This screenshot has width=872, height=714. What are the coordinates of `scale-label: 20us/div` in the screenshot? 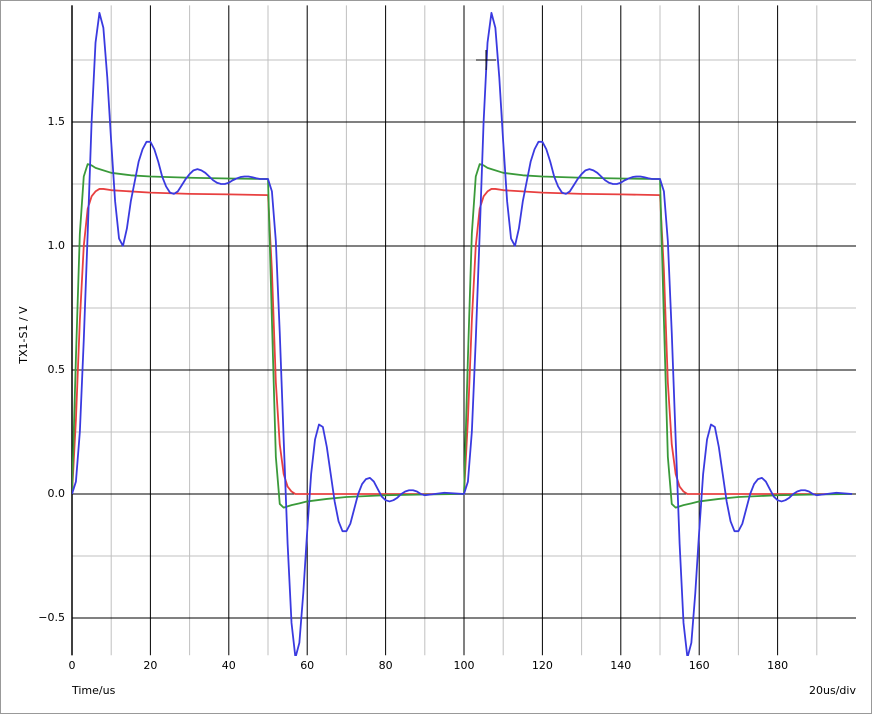 It's located at (832, 690).